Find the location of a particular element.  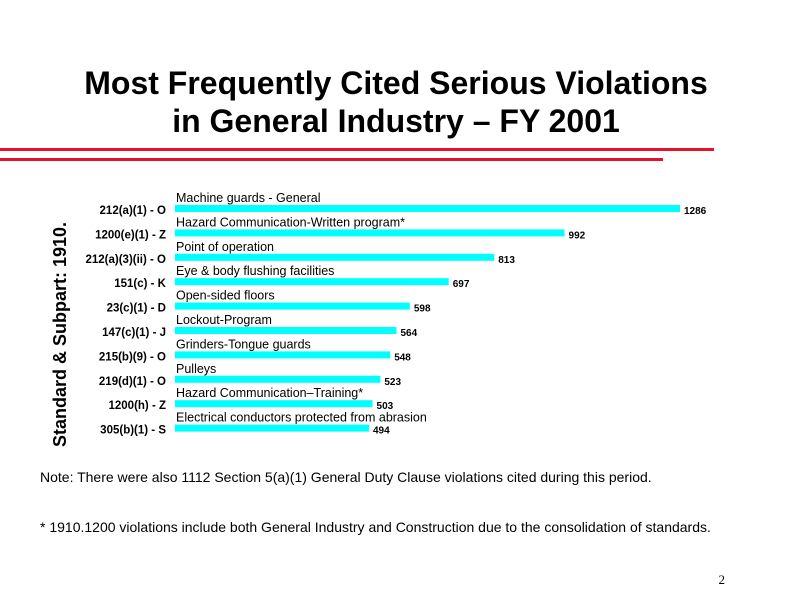

value-label: 813 is located at coordinates (506, 260).